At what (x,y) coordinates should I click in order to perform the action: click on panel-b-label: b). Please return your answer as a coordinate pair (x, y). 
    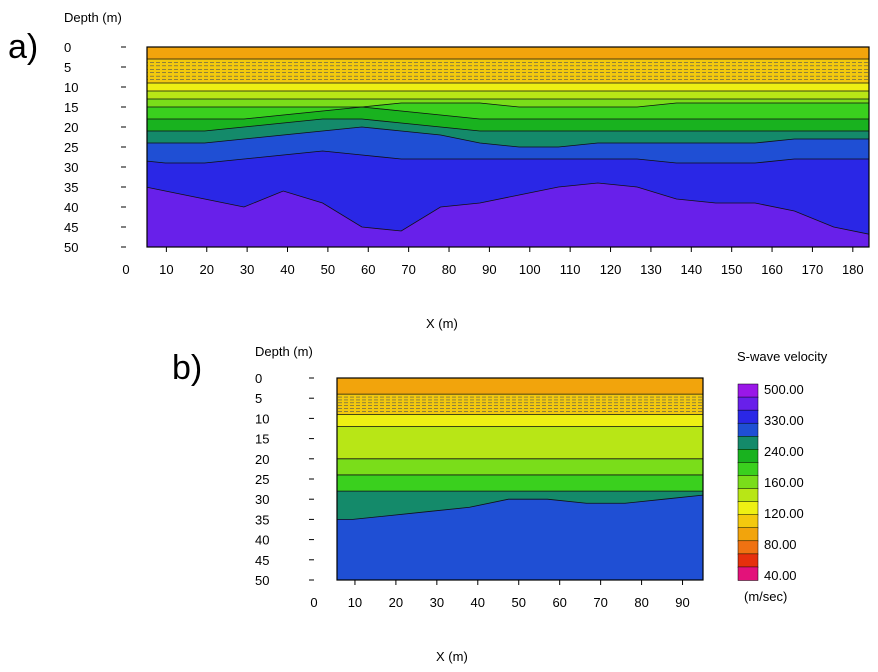
    Looking at the image, I should click on (187, 368).